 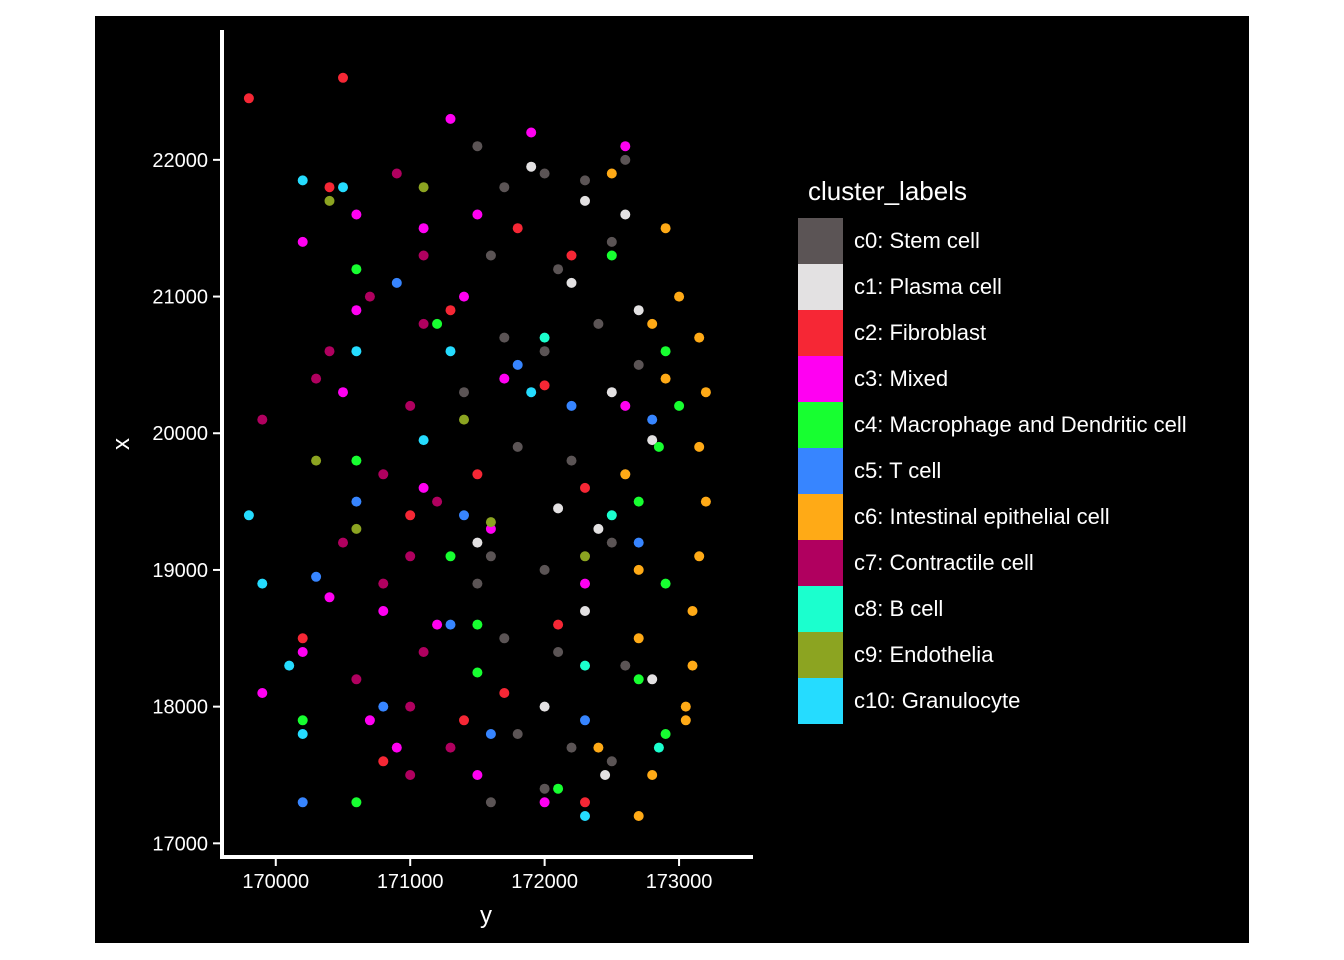 What do you see at coordinates (937, 700) in the screenshot?
I see `legend-label: c10: Granulocyte` at bounding box center [937, 700].